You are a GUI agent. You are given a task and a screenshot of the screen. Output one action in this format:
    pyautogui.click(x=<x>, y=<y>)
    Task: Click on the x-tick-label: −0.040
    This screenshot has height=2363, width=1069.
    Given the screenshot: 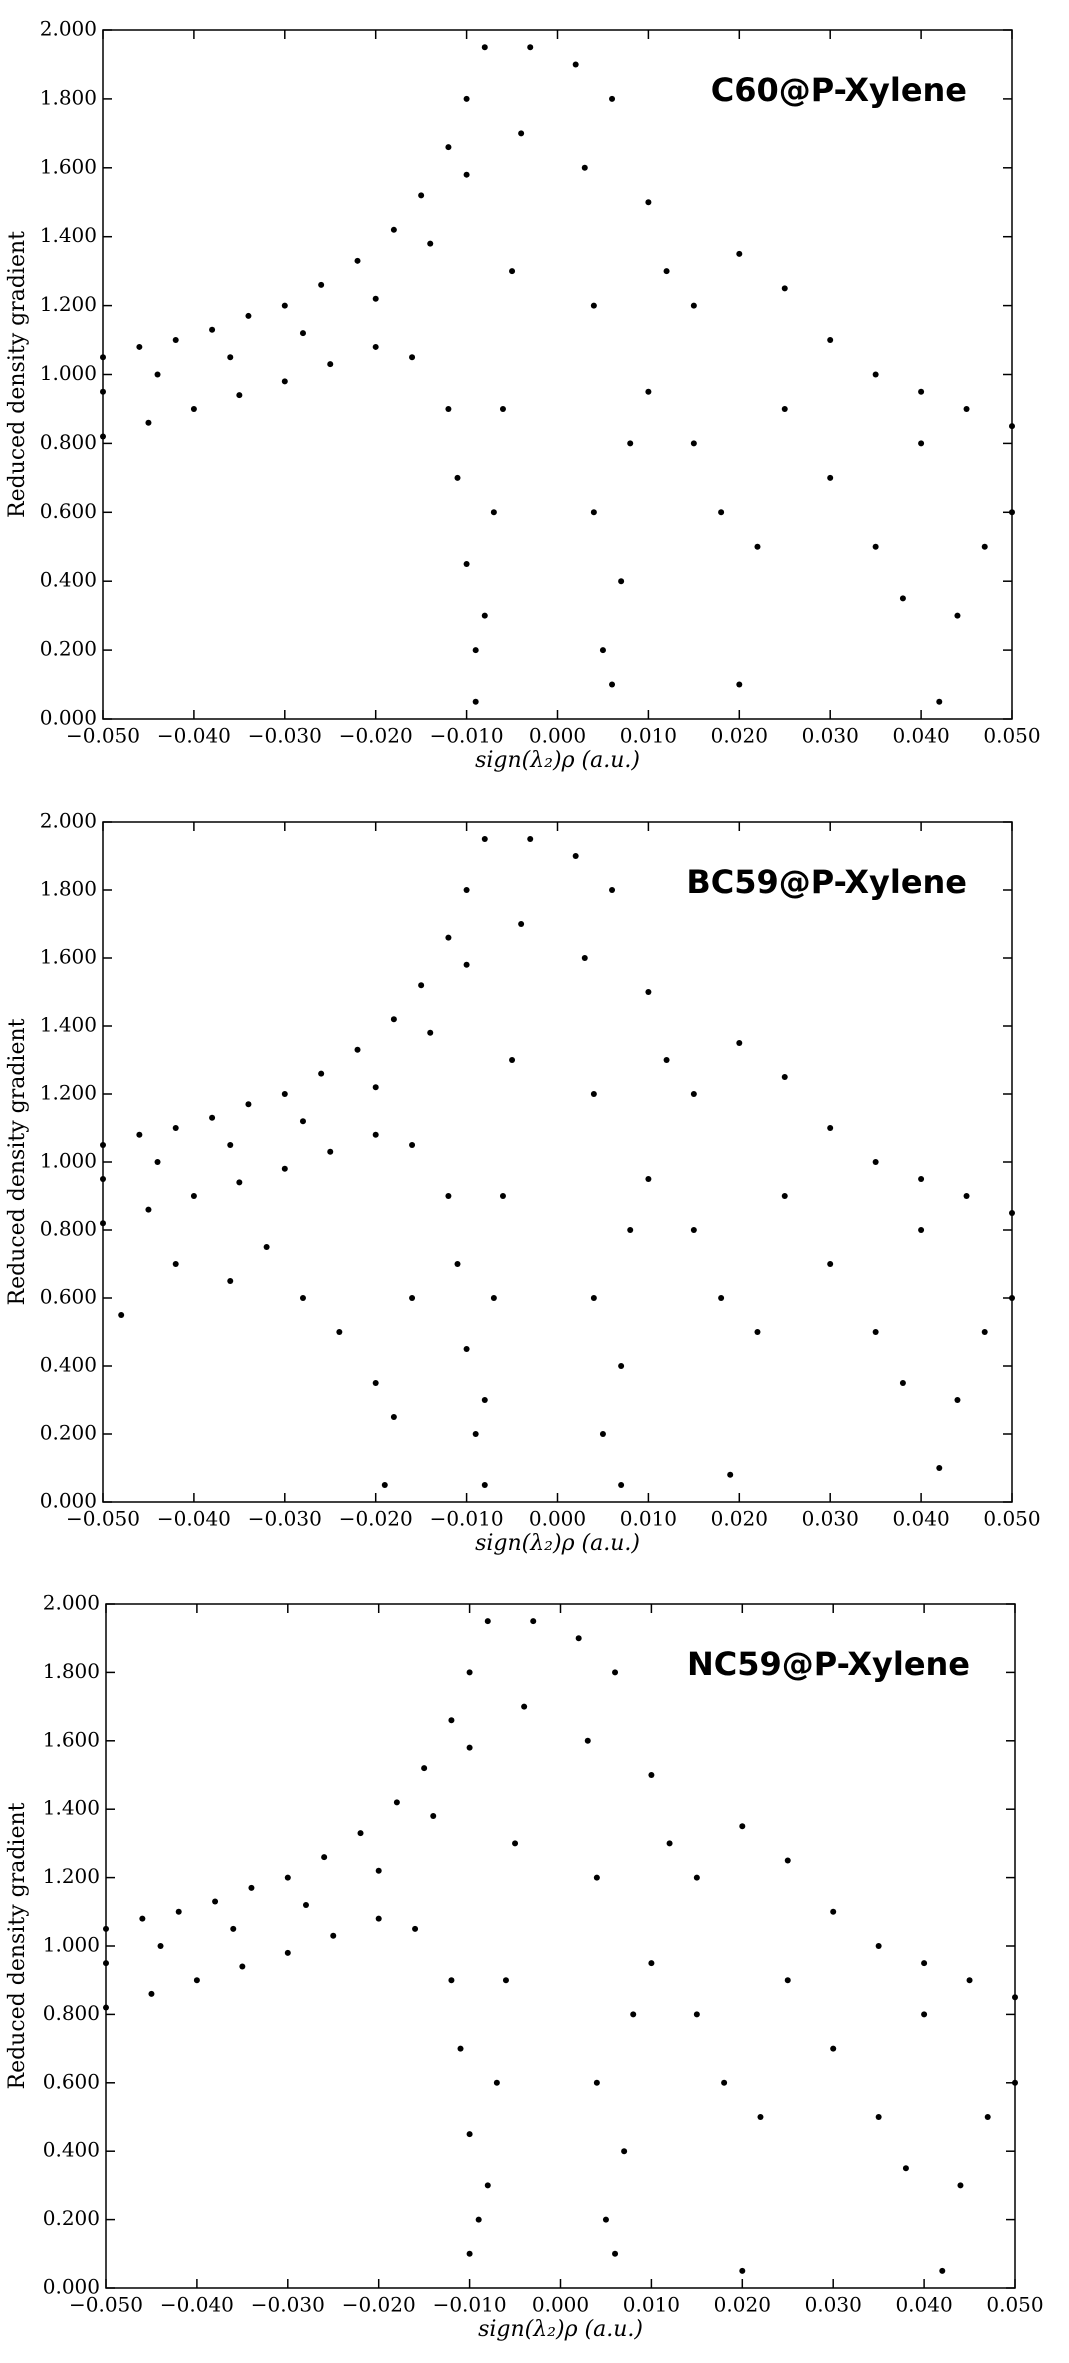 What is the action you would take?
    pyautogui.click(x=194, y=736)
    